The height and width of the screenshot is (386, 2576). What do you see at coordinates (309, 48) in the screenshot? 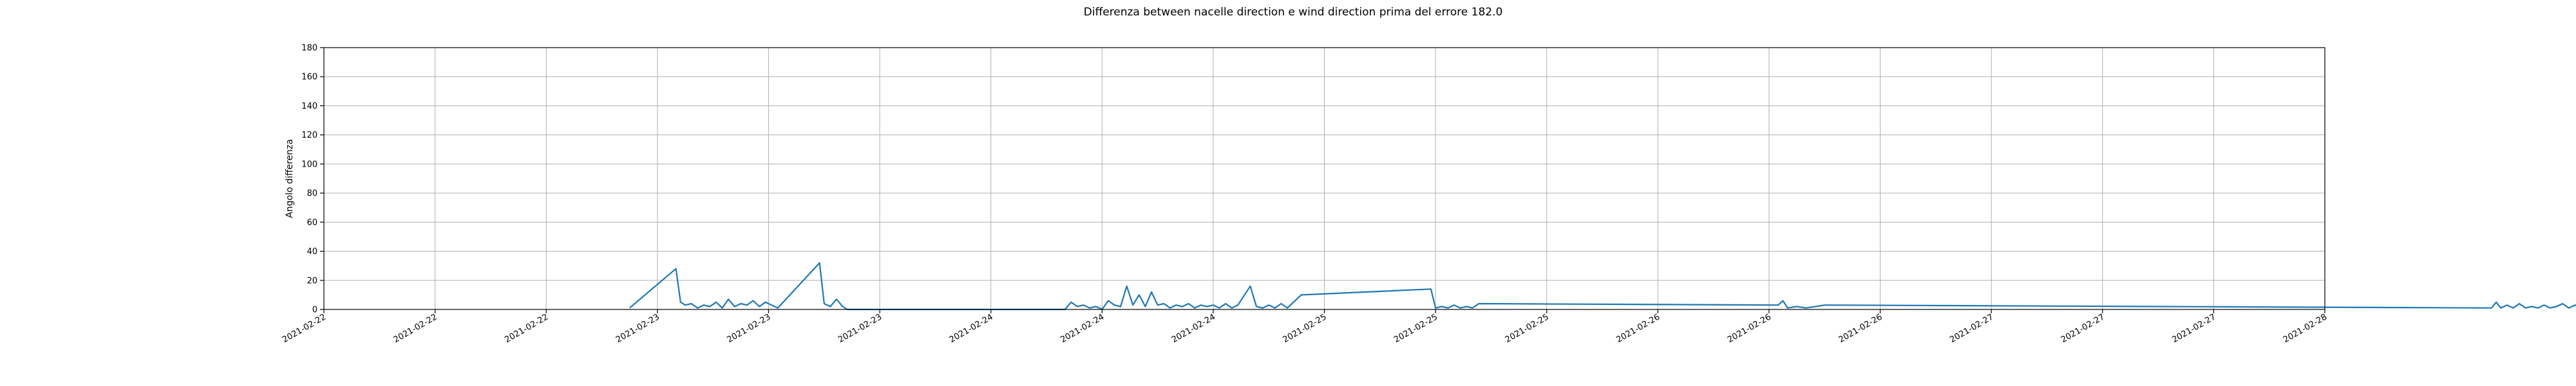
I see `y-tick-label: 180` at bounding box center [309, 48].